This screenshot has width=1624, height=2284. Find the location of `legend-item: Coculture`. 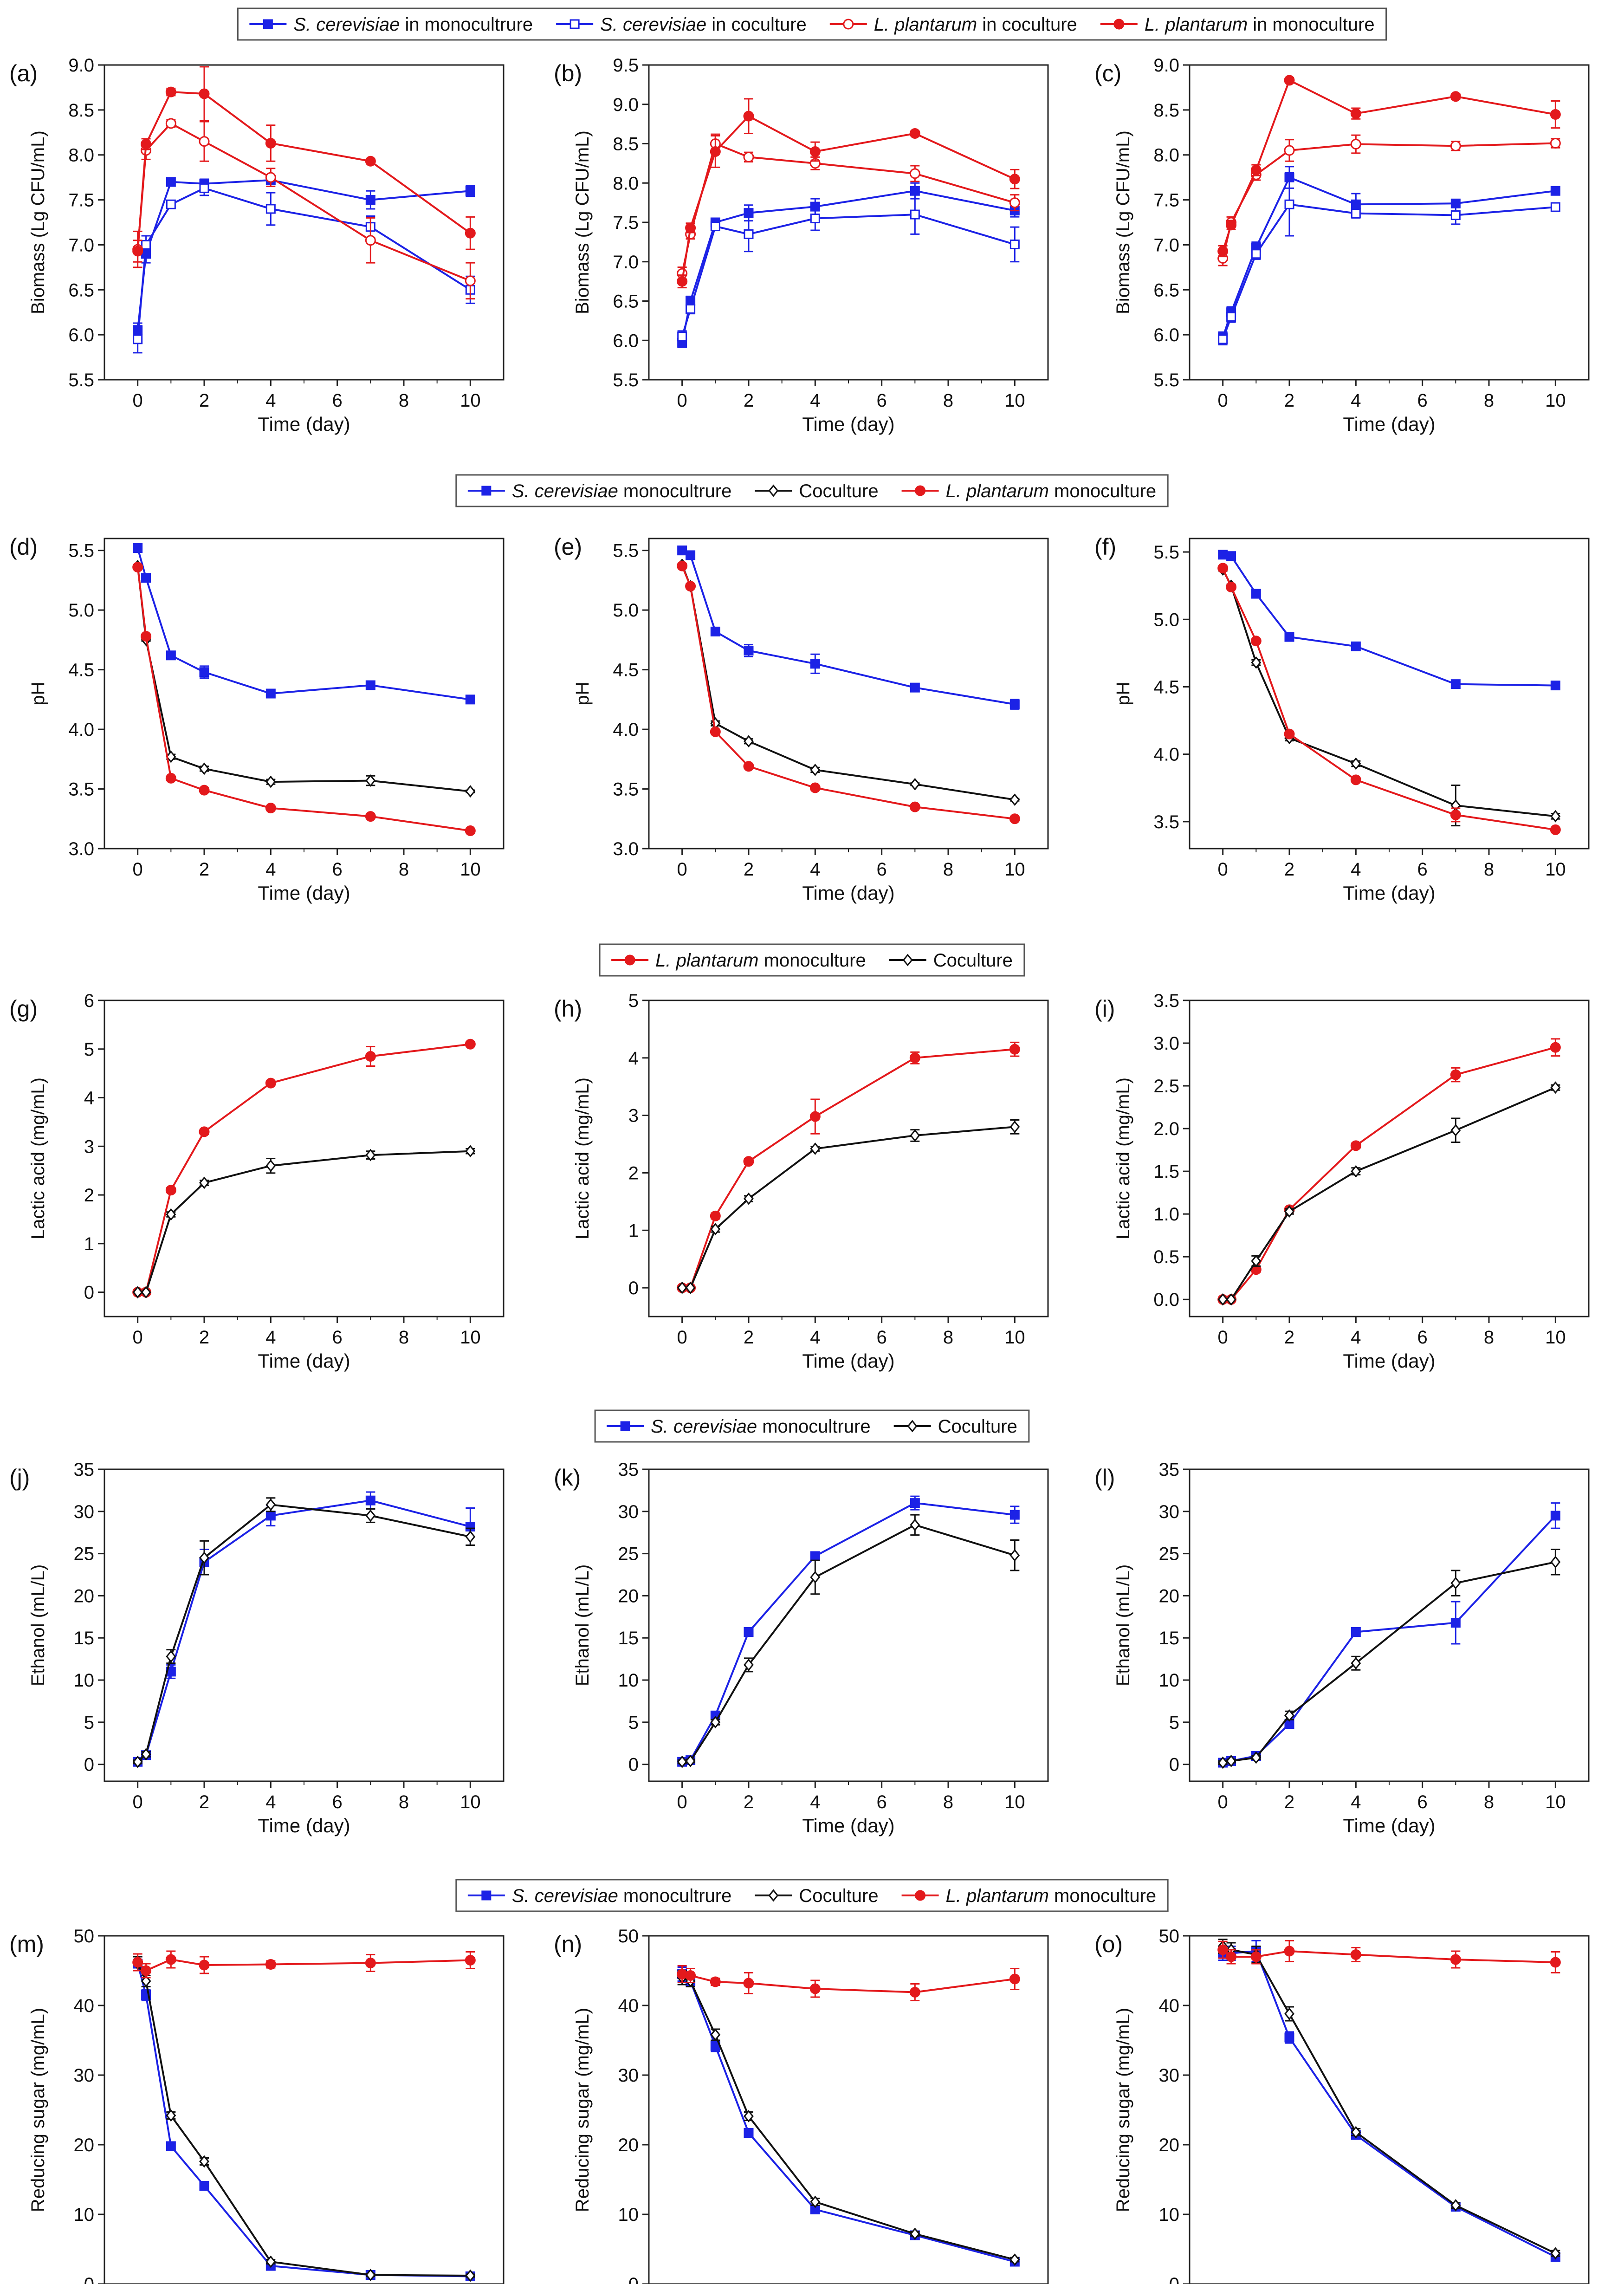

legend-item: Coculture is located at coordinates (955, 1426).